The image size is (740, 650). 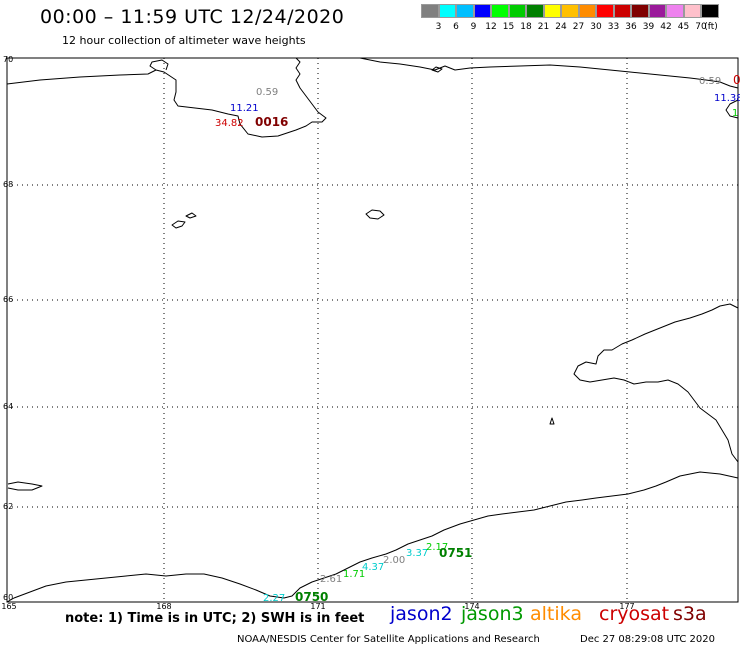 What do you see at coordinates (271, 122) in the screenshot?
I see `pass-time-label: 0016` at bounding box center [271, 122].